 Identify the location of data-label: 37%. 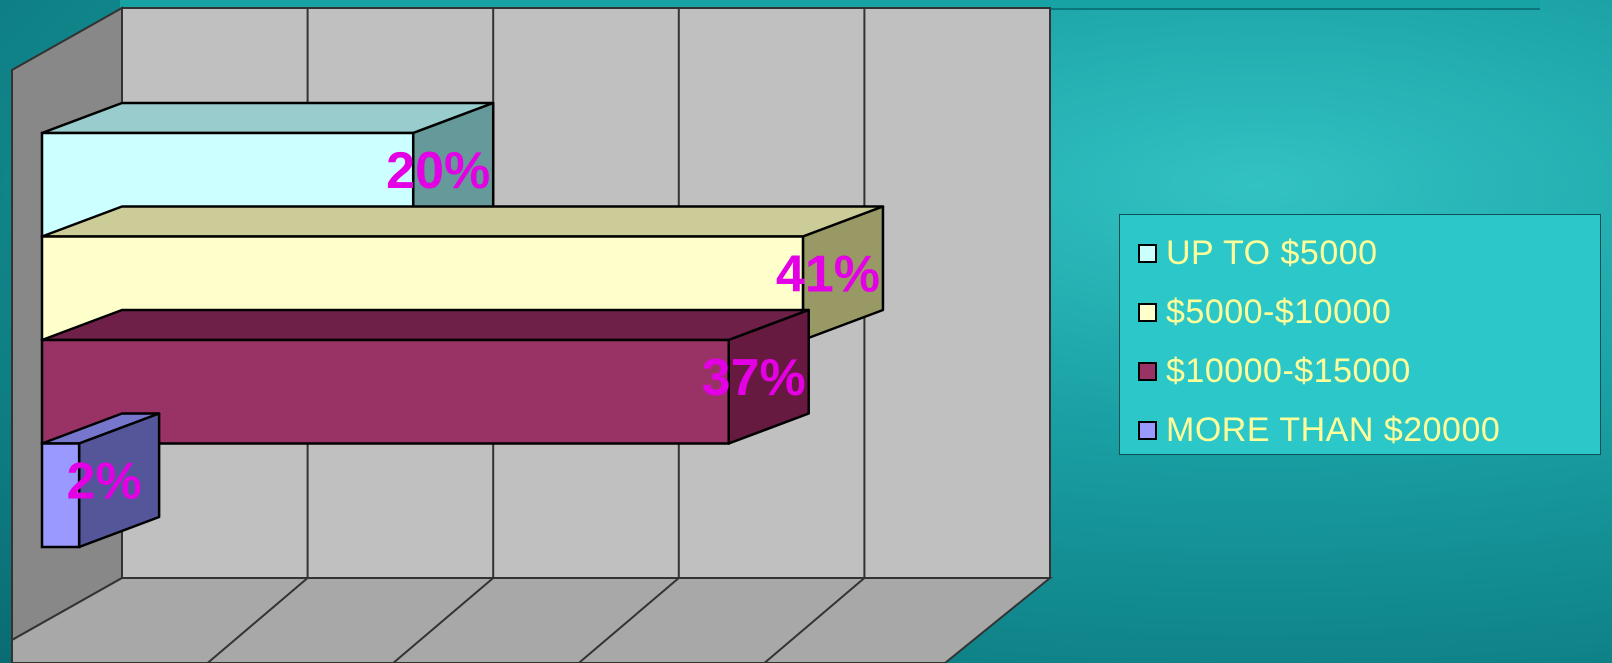
(754, 378).